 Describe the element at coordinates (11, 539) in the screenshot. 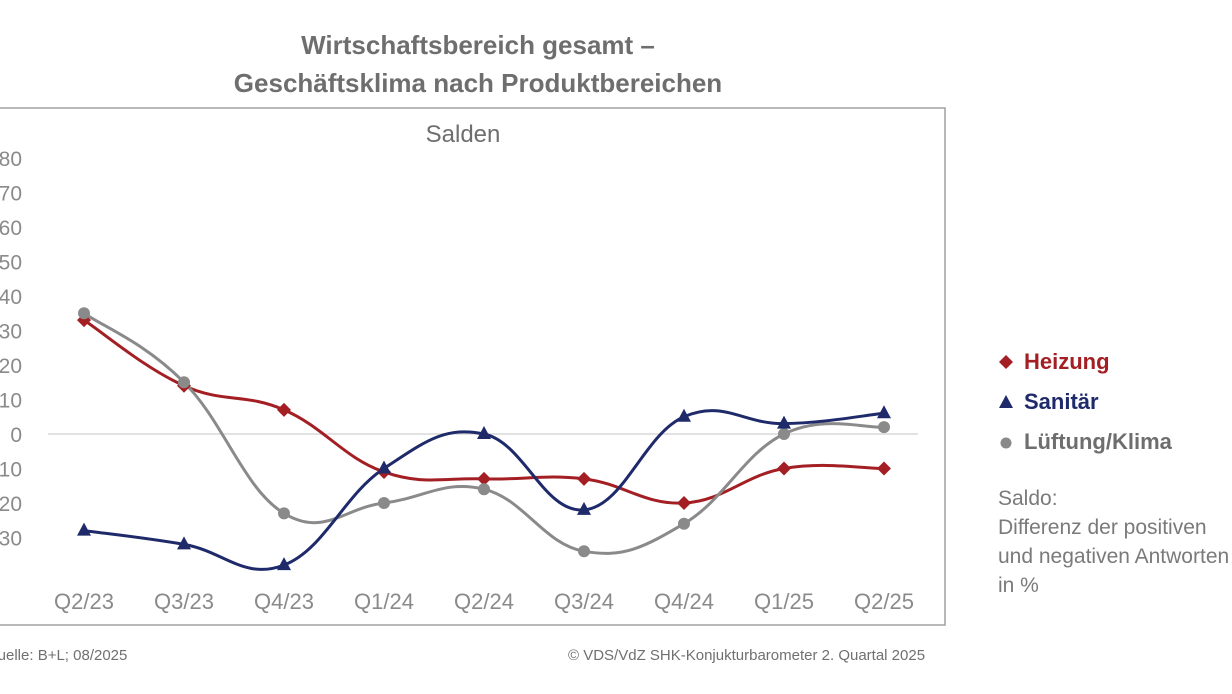

I see `y-tick-label: -30` at that location.